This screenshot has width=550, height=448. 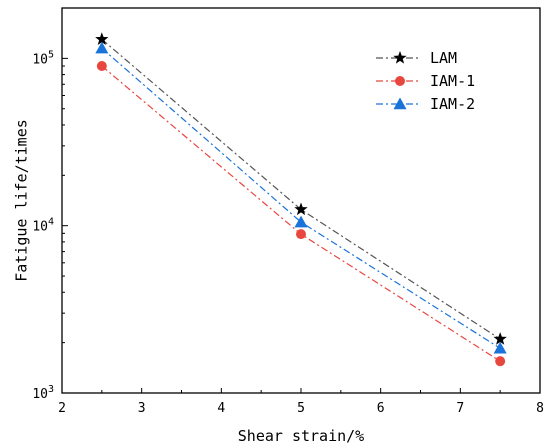 I want to click on legend-label: IAM-1, so click(x=452, y=81).